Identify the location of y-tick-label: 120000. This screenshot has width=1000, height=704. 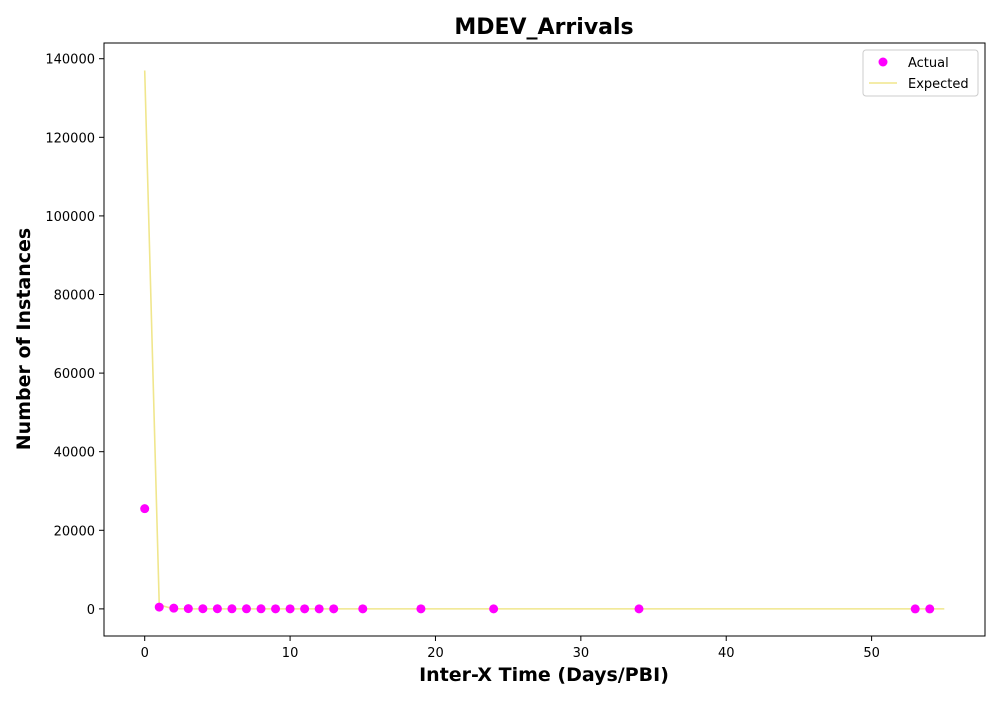
(70, 138).